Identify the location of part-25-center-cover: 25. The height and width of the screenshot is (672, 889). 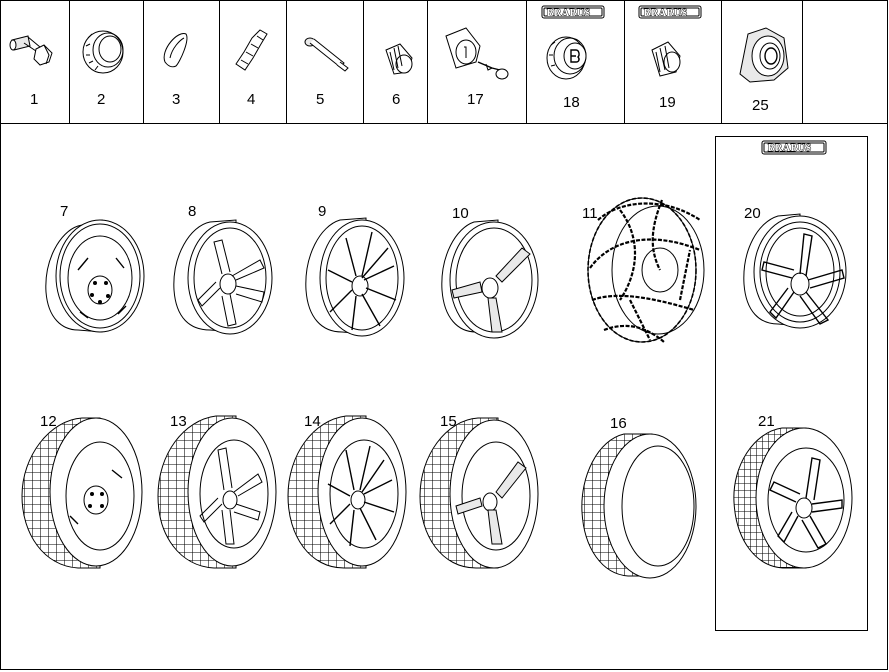
(764, 70).